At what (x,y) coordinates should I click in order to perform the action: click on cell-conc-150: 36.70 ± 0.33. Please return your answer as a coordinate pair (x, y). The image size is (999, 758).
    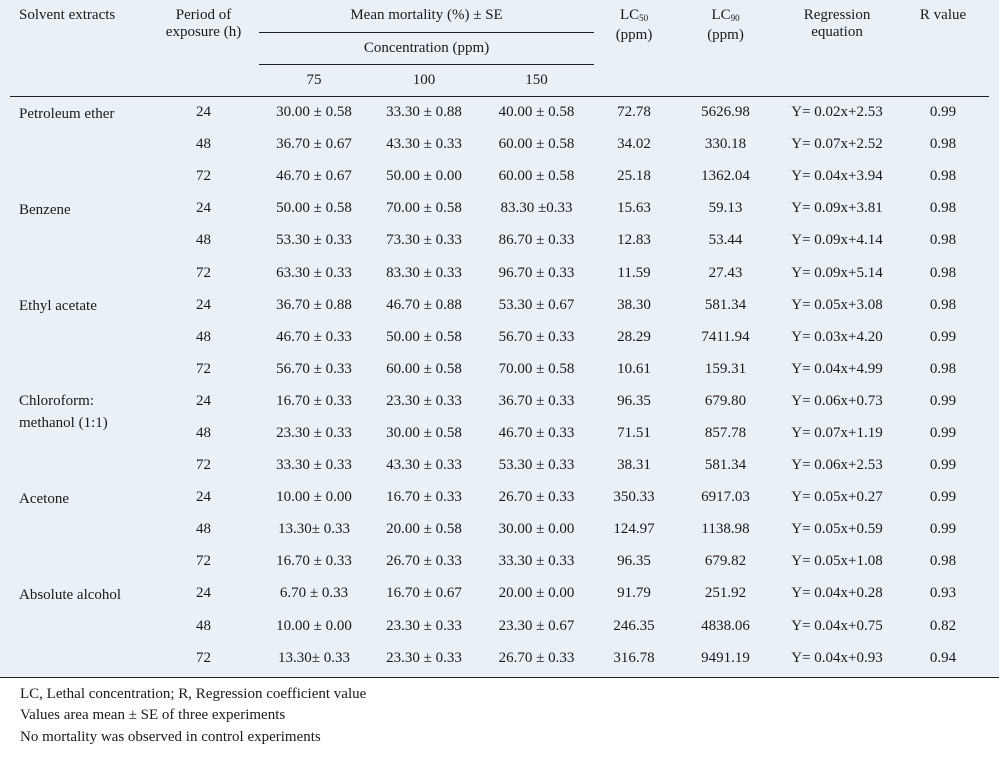
    Looking at the image, I should click on (536, 400).